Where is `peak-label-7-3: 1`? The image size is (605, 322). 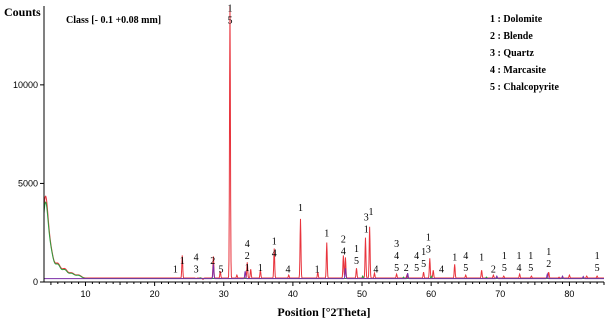
peak-label-7-3: 1 is located at coordinates (247, 268).